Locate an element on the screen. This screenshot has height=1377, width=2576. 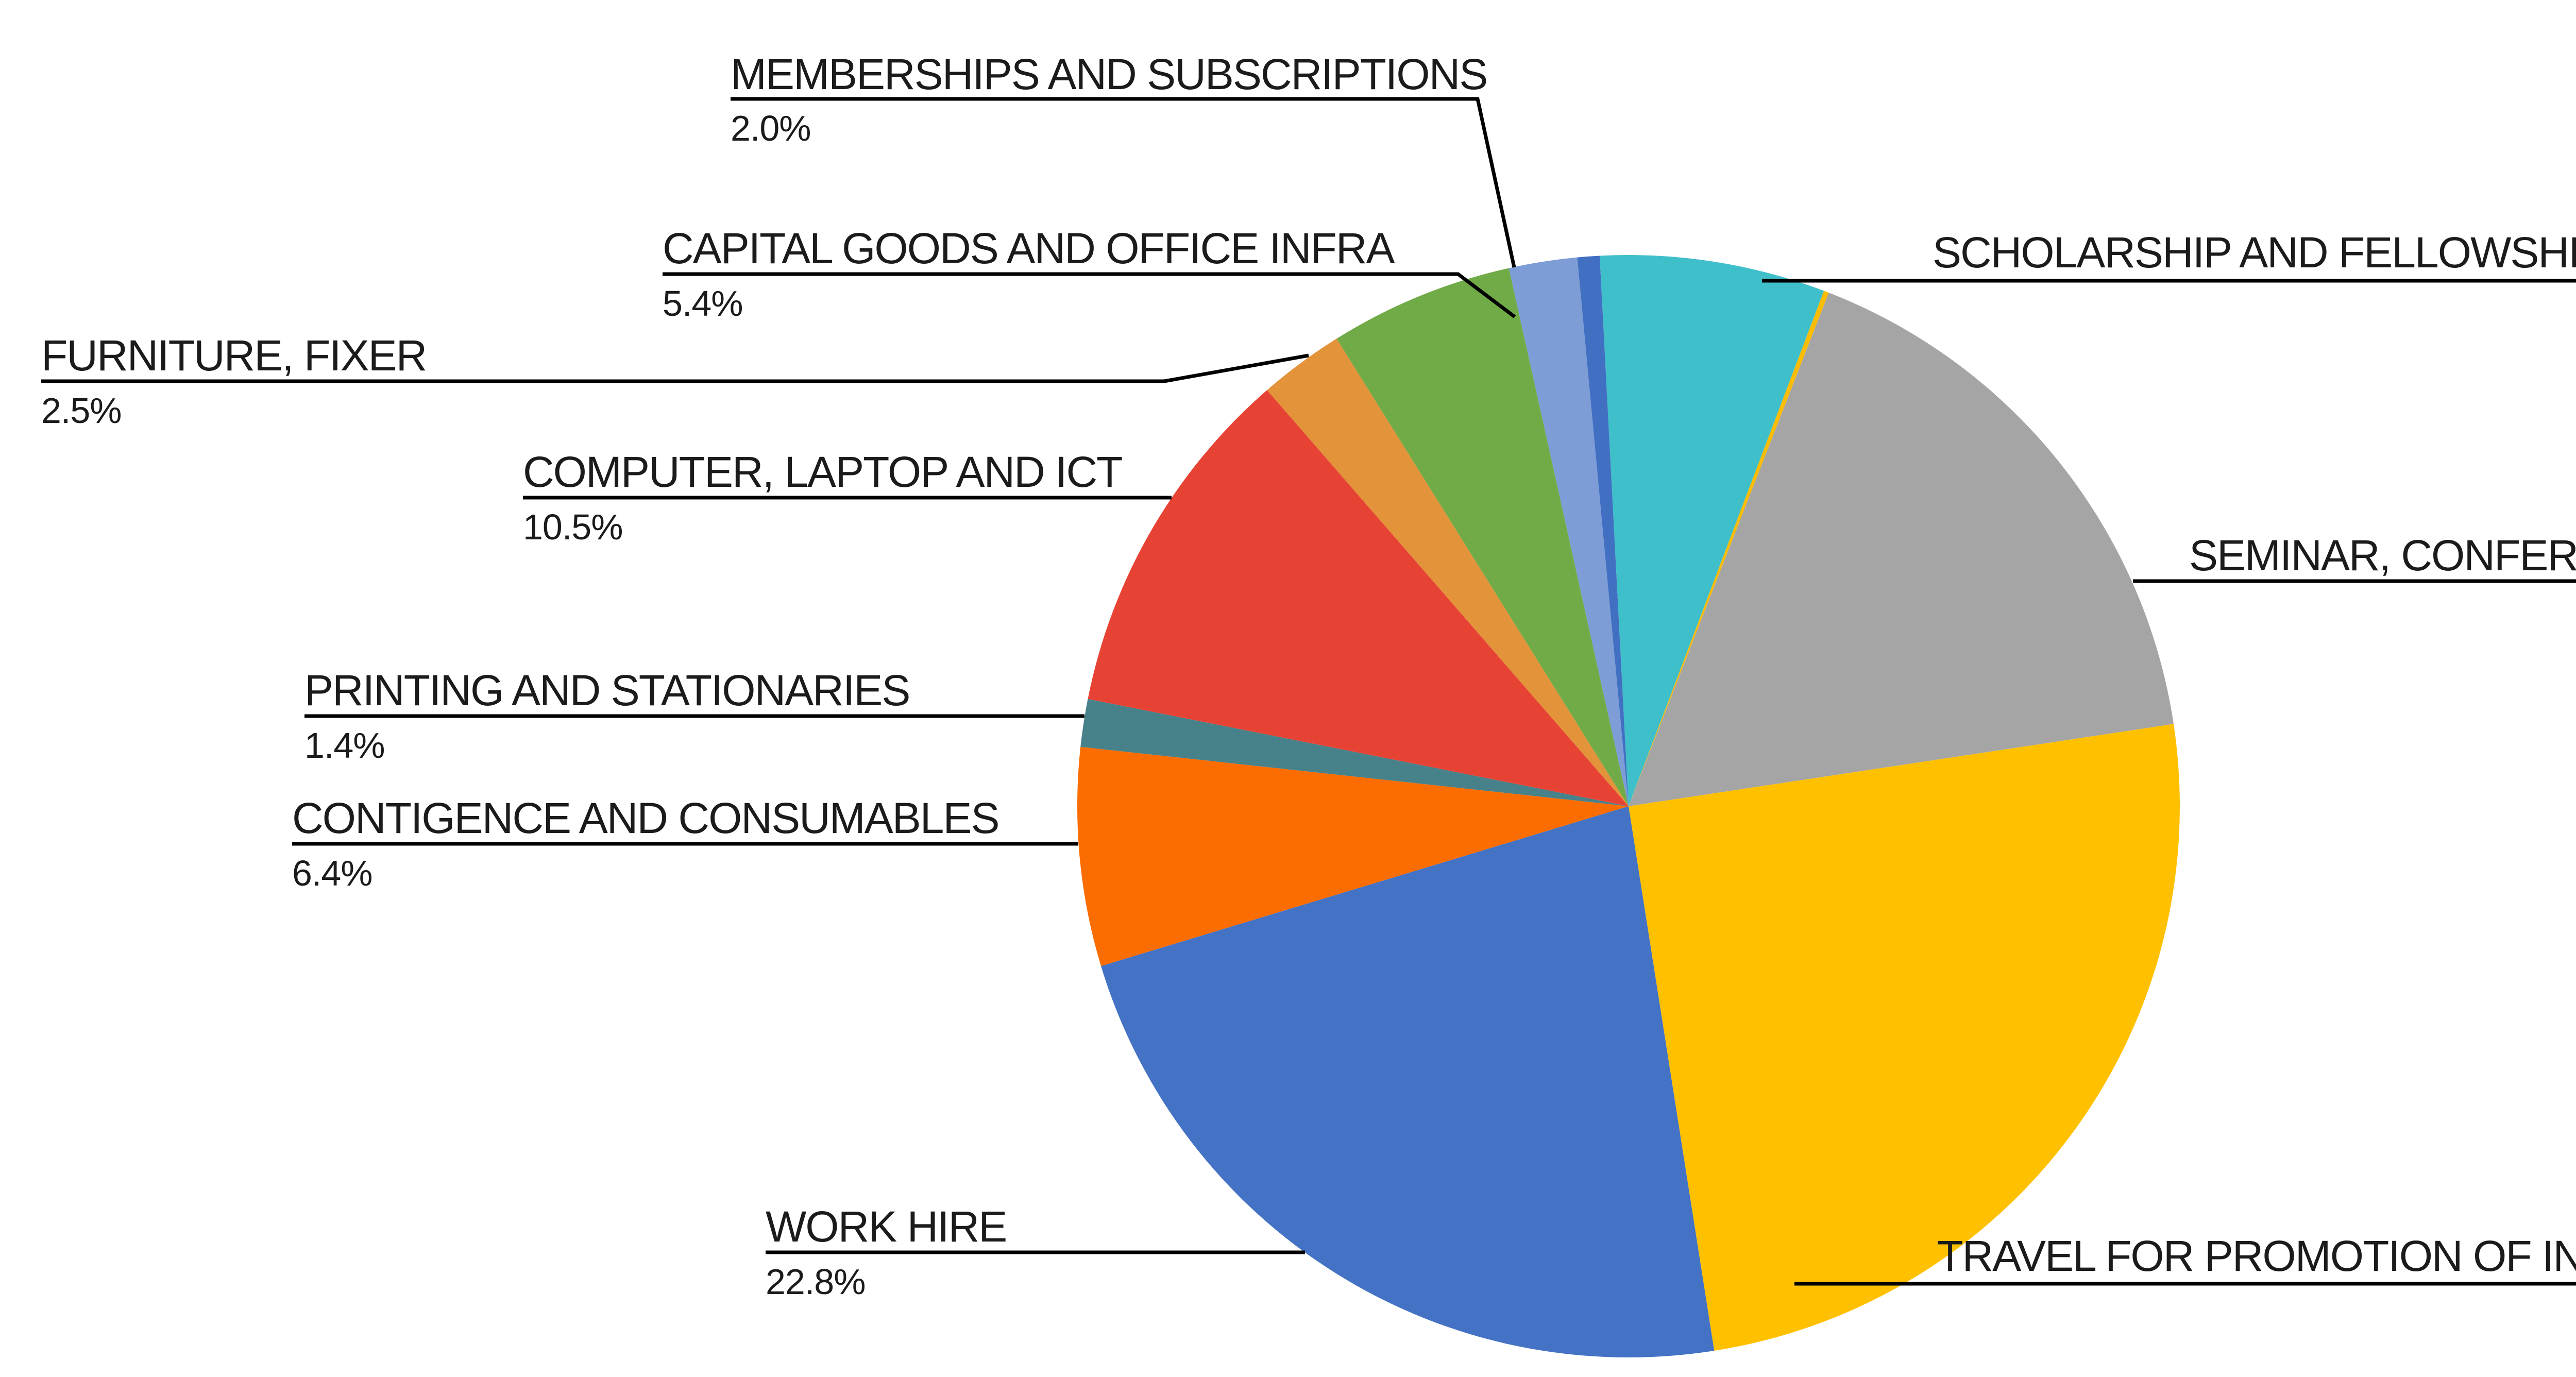
leader-capital is located at coordinates (1089, 295).